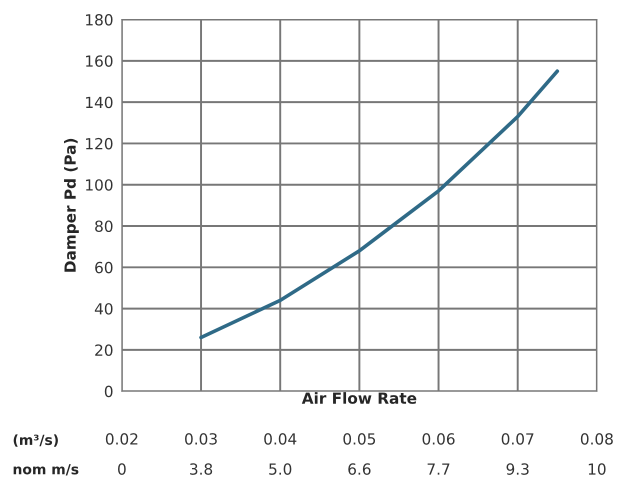 Image resolution: width=625 pixels, height=489 pixels. Describe the element at coordinates (359, 398) in the screenshot. I see `x-axis-title: Air Flow Rate` at that location.